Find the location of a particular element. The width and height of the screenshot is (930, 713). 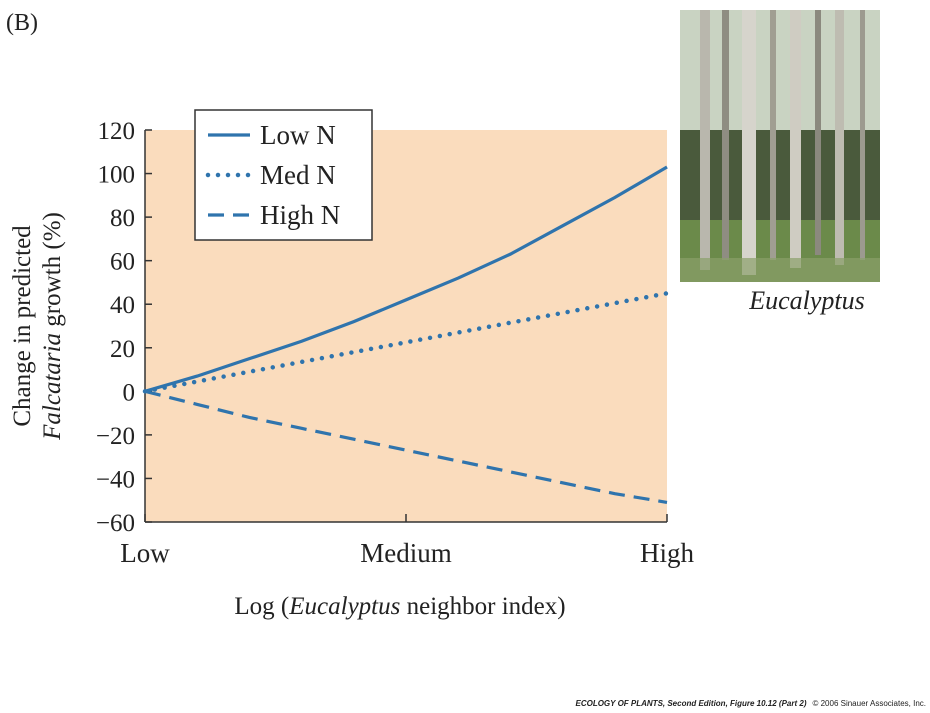

legend-label: Med N is located at coordinates (298, 175).